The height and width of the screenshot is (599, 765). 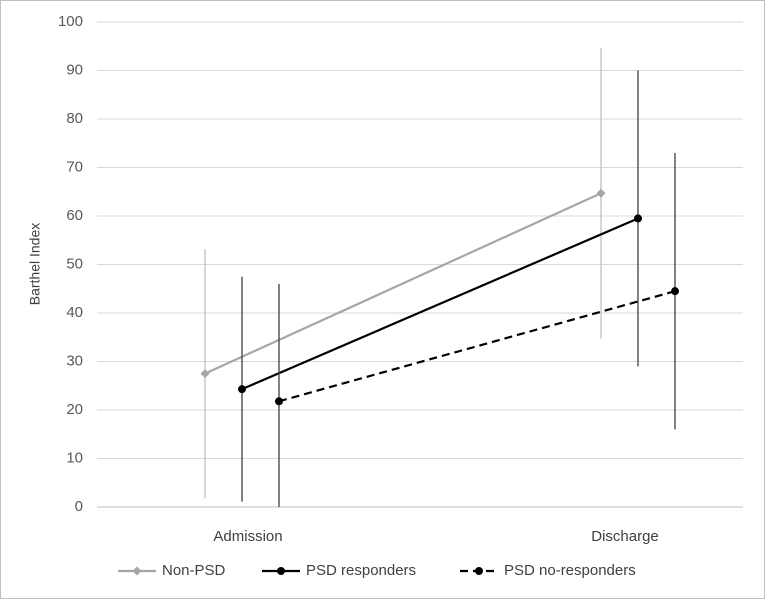 What do you see at coordinates (247, 536) in the screenshot?
I see `x-tick-label: Admission` at bounding box center [247, 536].